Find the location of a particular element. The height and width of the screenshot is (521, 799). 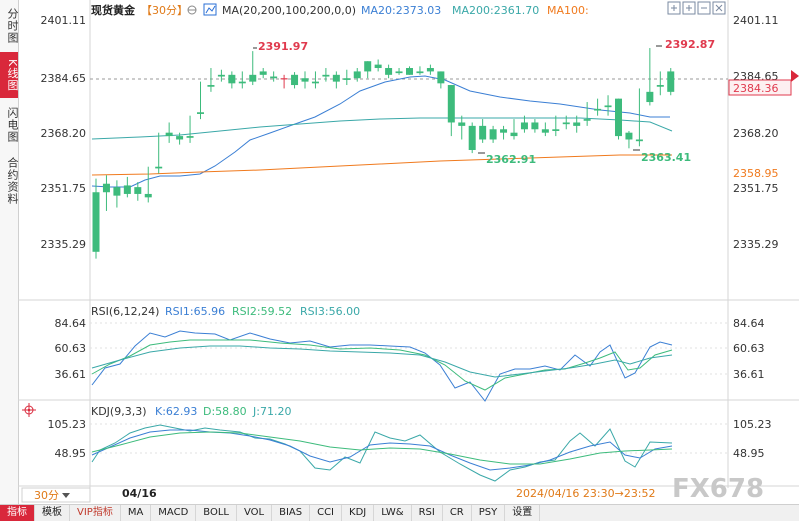

period-selector is located at coordinates (56, 495).